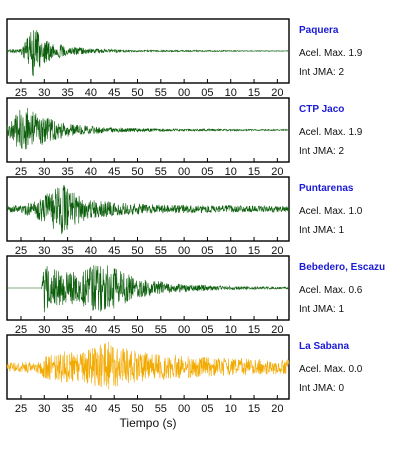  Describe the element at coordinates (331, 211) in the screenshot. I see `max-acceleration: Acel. Max. 1.0` at that location.